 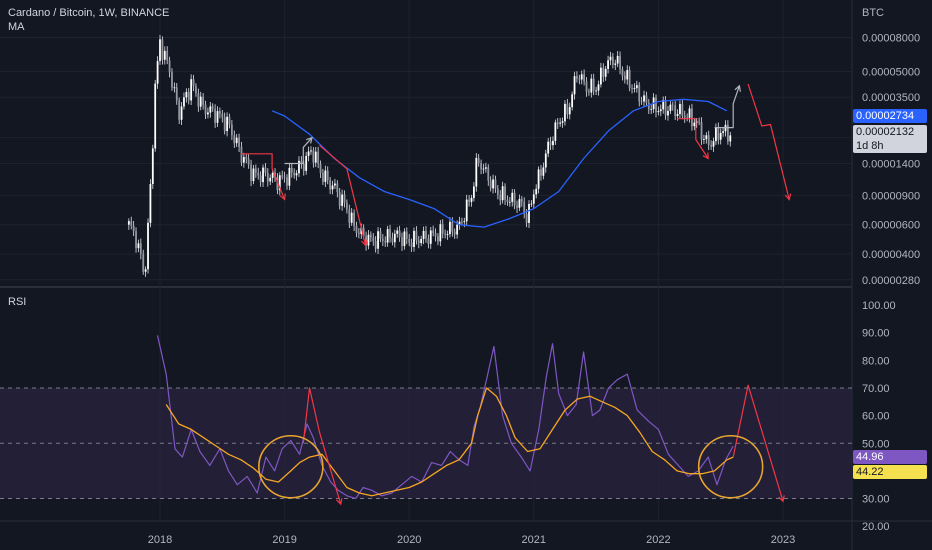 What do you see at coordinates (876, 361) in the screenshot?
I see `rsi-tick-label: 80.00` at bounding box center [876, 361].